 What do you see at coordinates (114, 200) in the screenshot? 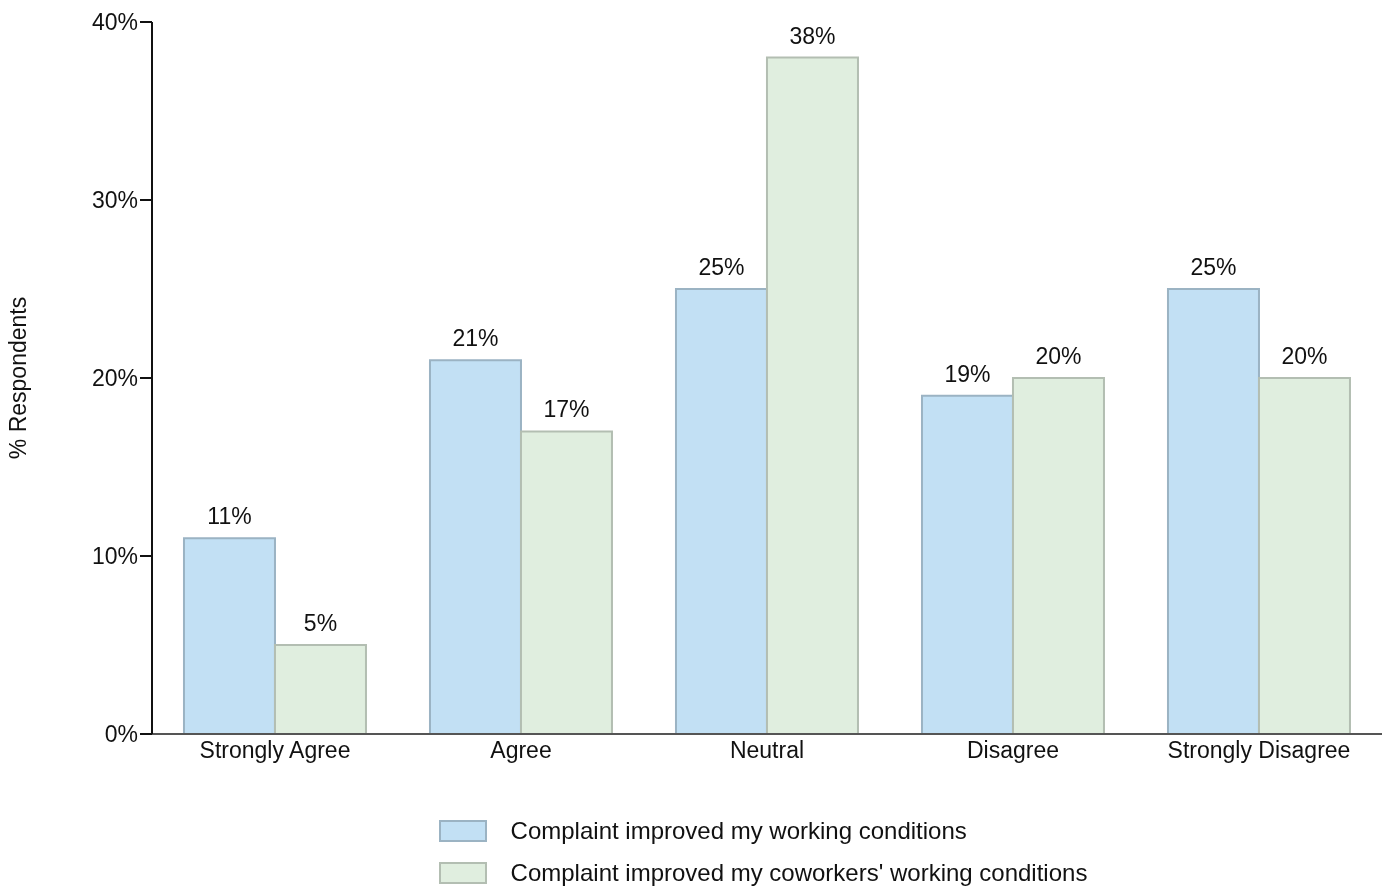
I see `y-tick-label: 30%` at bounding box center [114, 200].